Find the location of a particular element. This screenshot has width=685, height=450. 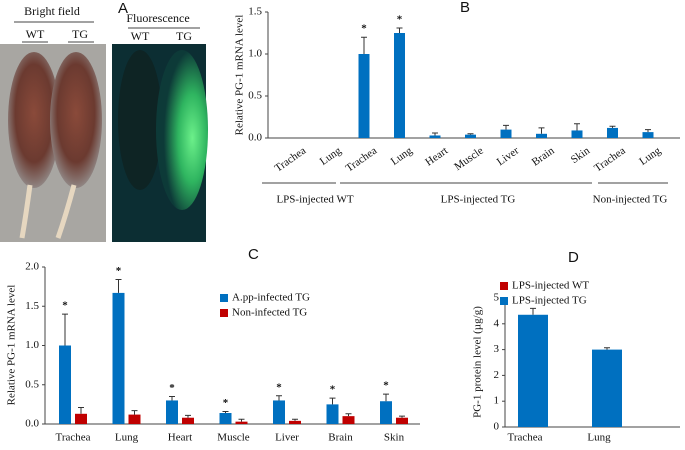

panel-label: A is located at coordinates (123, 8).